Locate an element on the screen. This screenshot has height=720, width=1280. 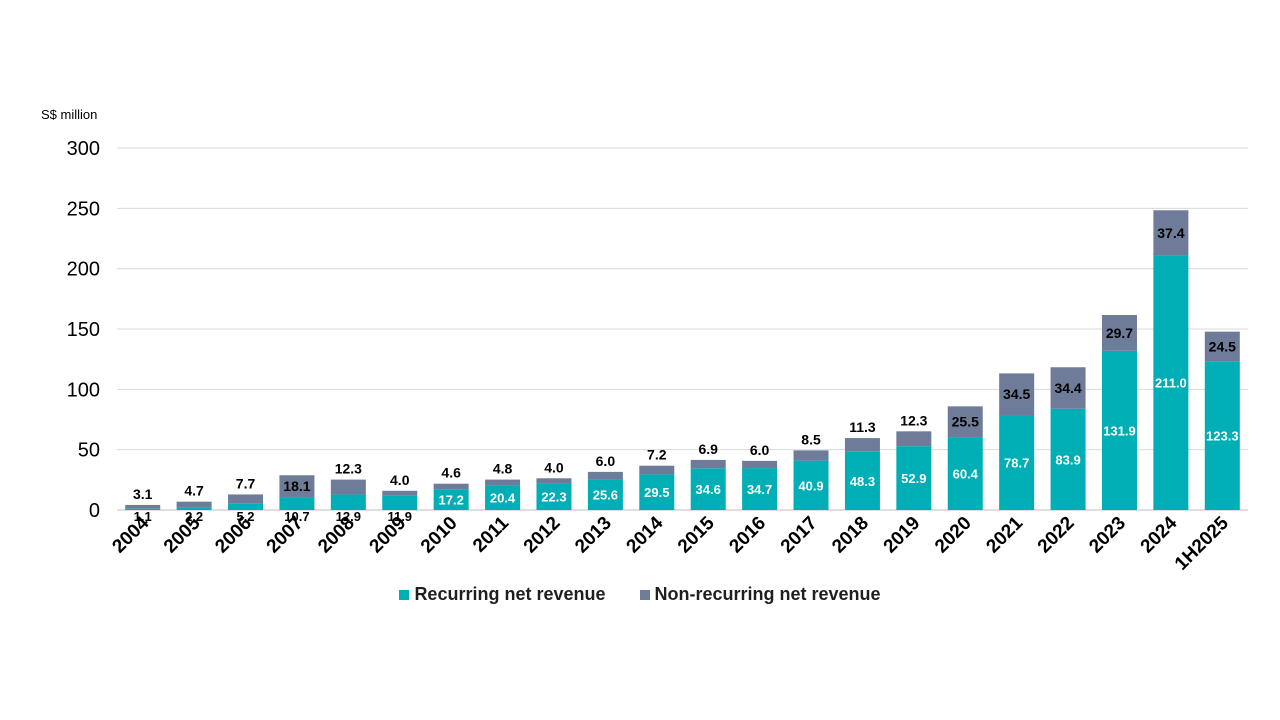
data-label-recurring: 12.9 is located at coordinates (348, 516).